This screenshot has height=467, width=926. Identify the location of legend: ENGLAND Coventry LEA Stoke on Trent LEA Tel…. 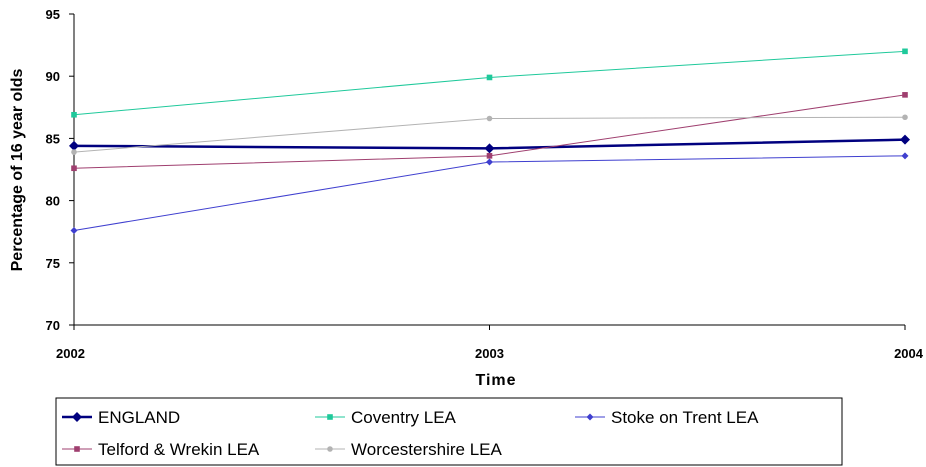
(449, 431).